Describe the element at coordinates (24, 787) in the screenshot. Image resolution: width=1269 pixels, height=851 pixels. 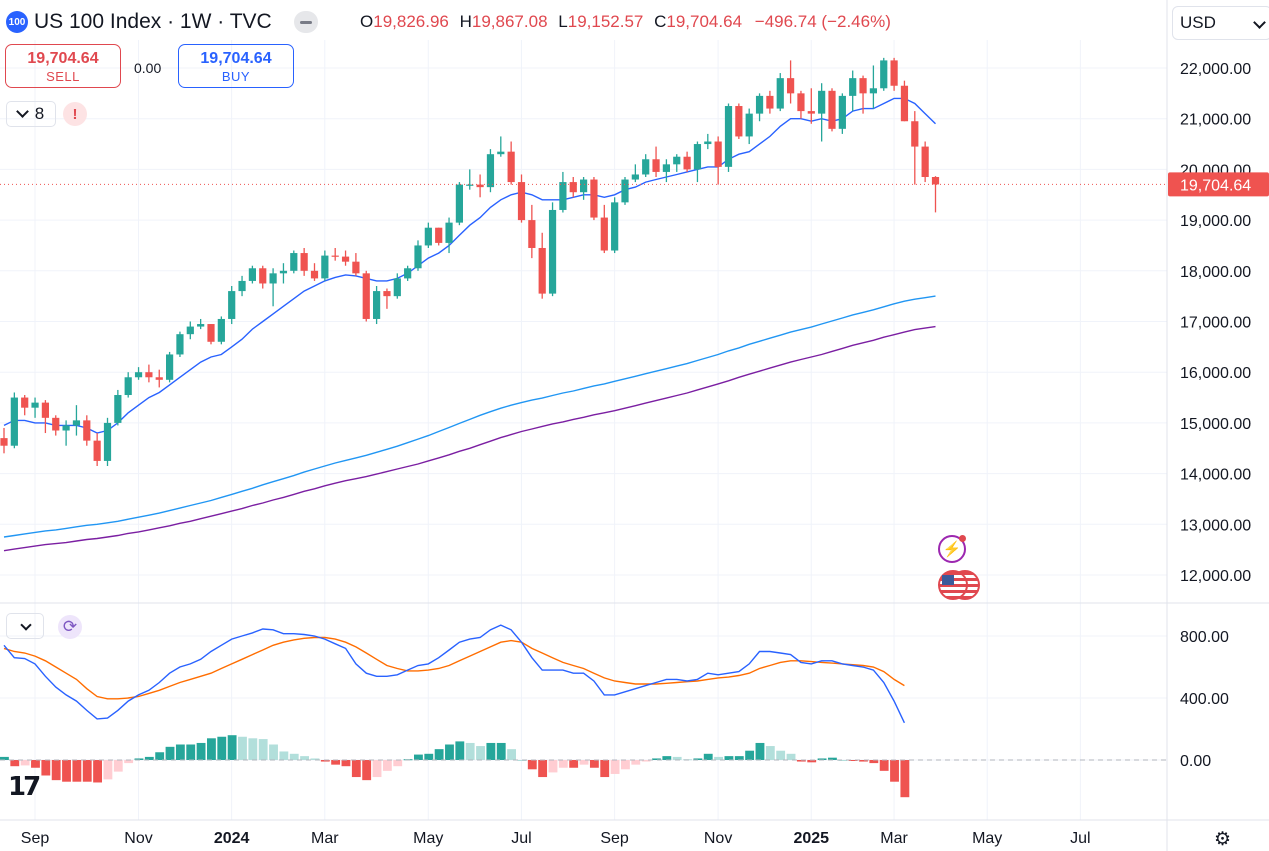
I see `tradingview-logo: 17` at that location.